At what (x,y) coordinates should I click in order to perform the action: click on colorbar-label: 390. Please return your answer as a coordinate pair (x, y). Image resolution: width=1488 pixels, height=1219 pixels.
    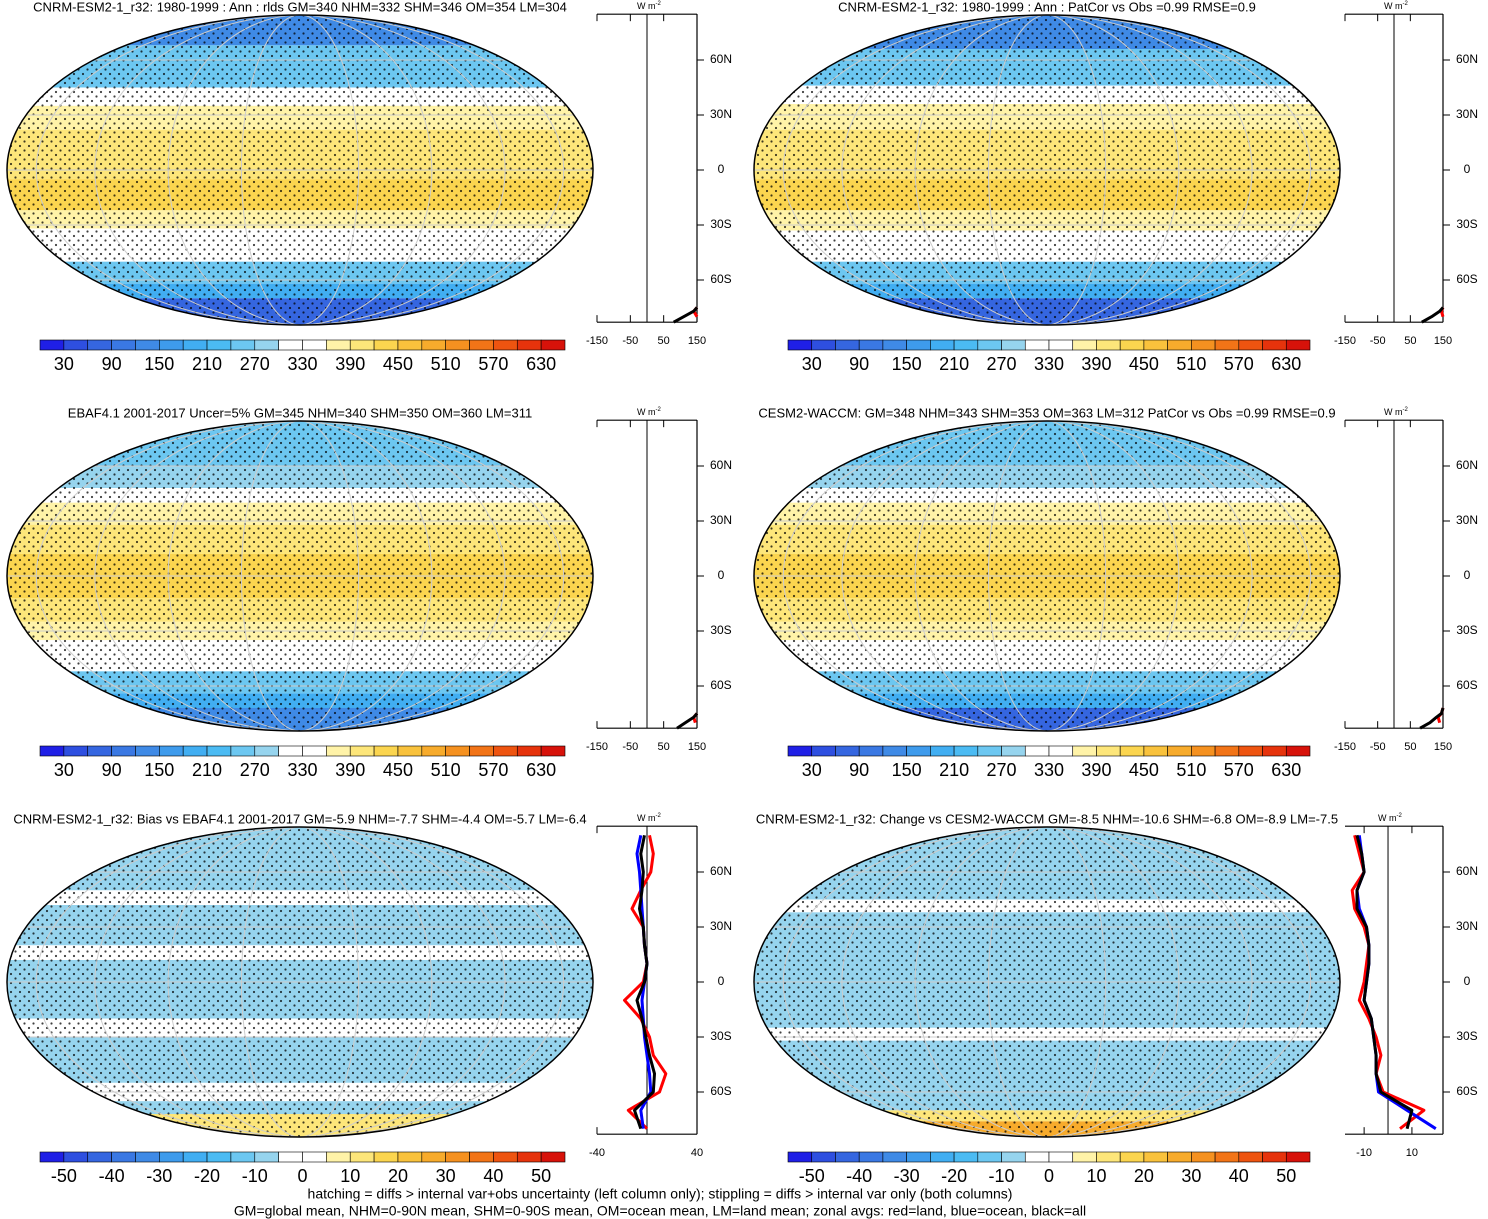
    Looking at the image, I should click on (1096, 364).